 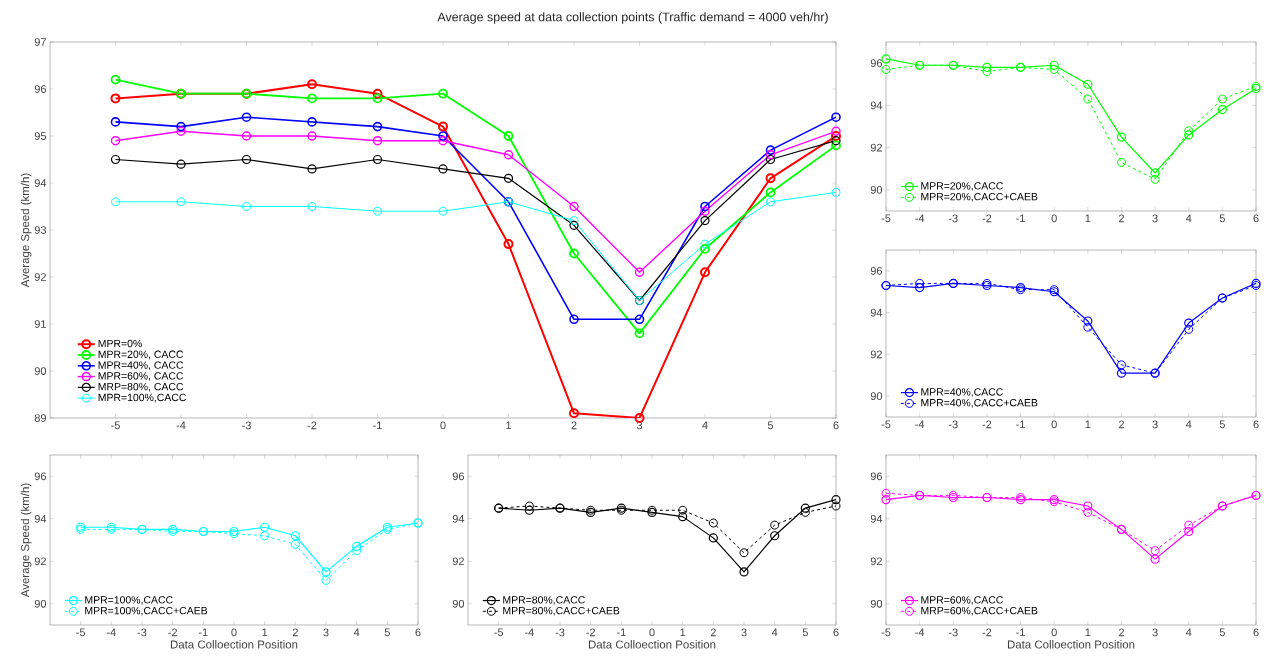 I want to click on legend-label: MRP=80%, CACC, so click(x=141, y=387).